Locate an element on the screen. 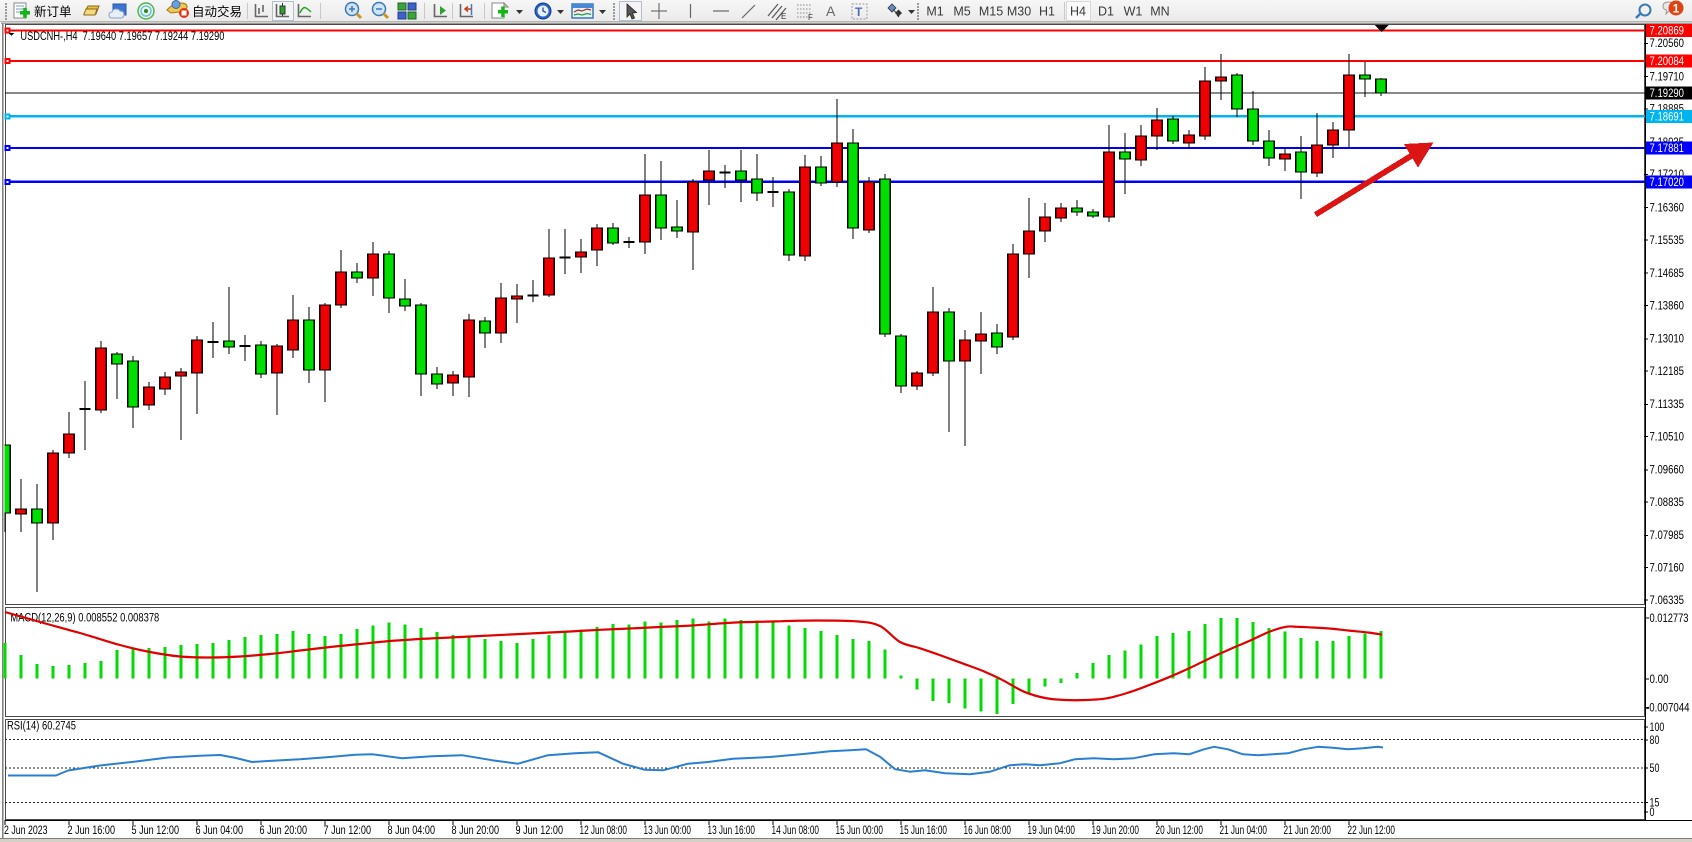 This screenshot has height=842, width=1692. svg-text: 21 Jun 20:00 is located at coordinates (1308, 831).